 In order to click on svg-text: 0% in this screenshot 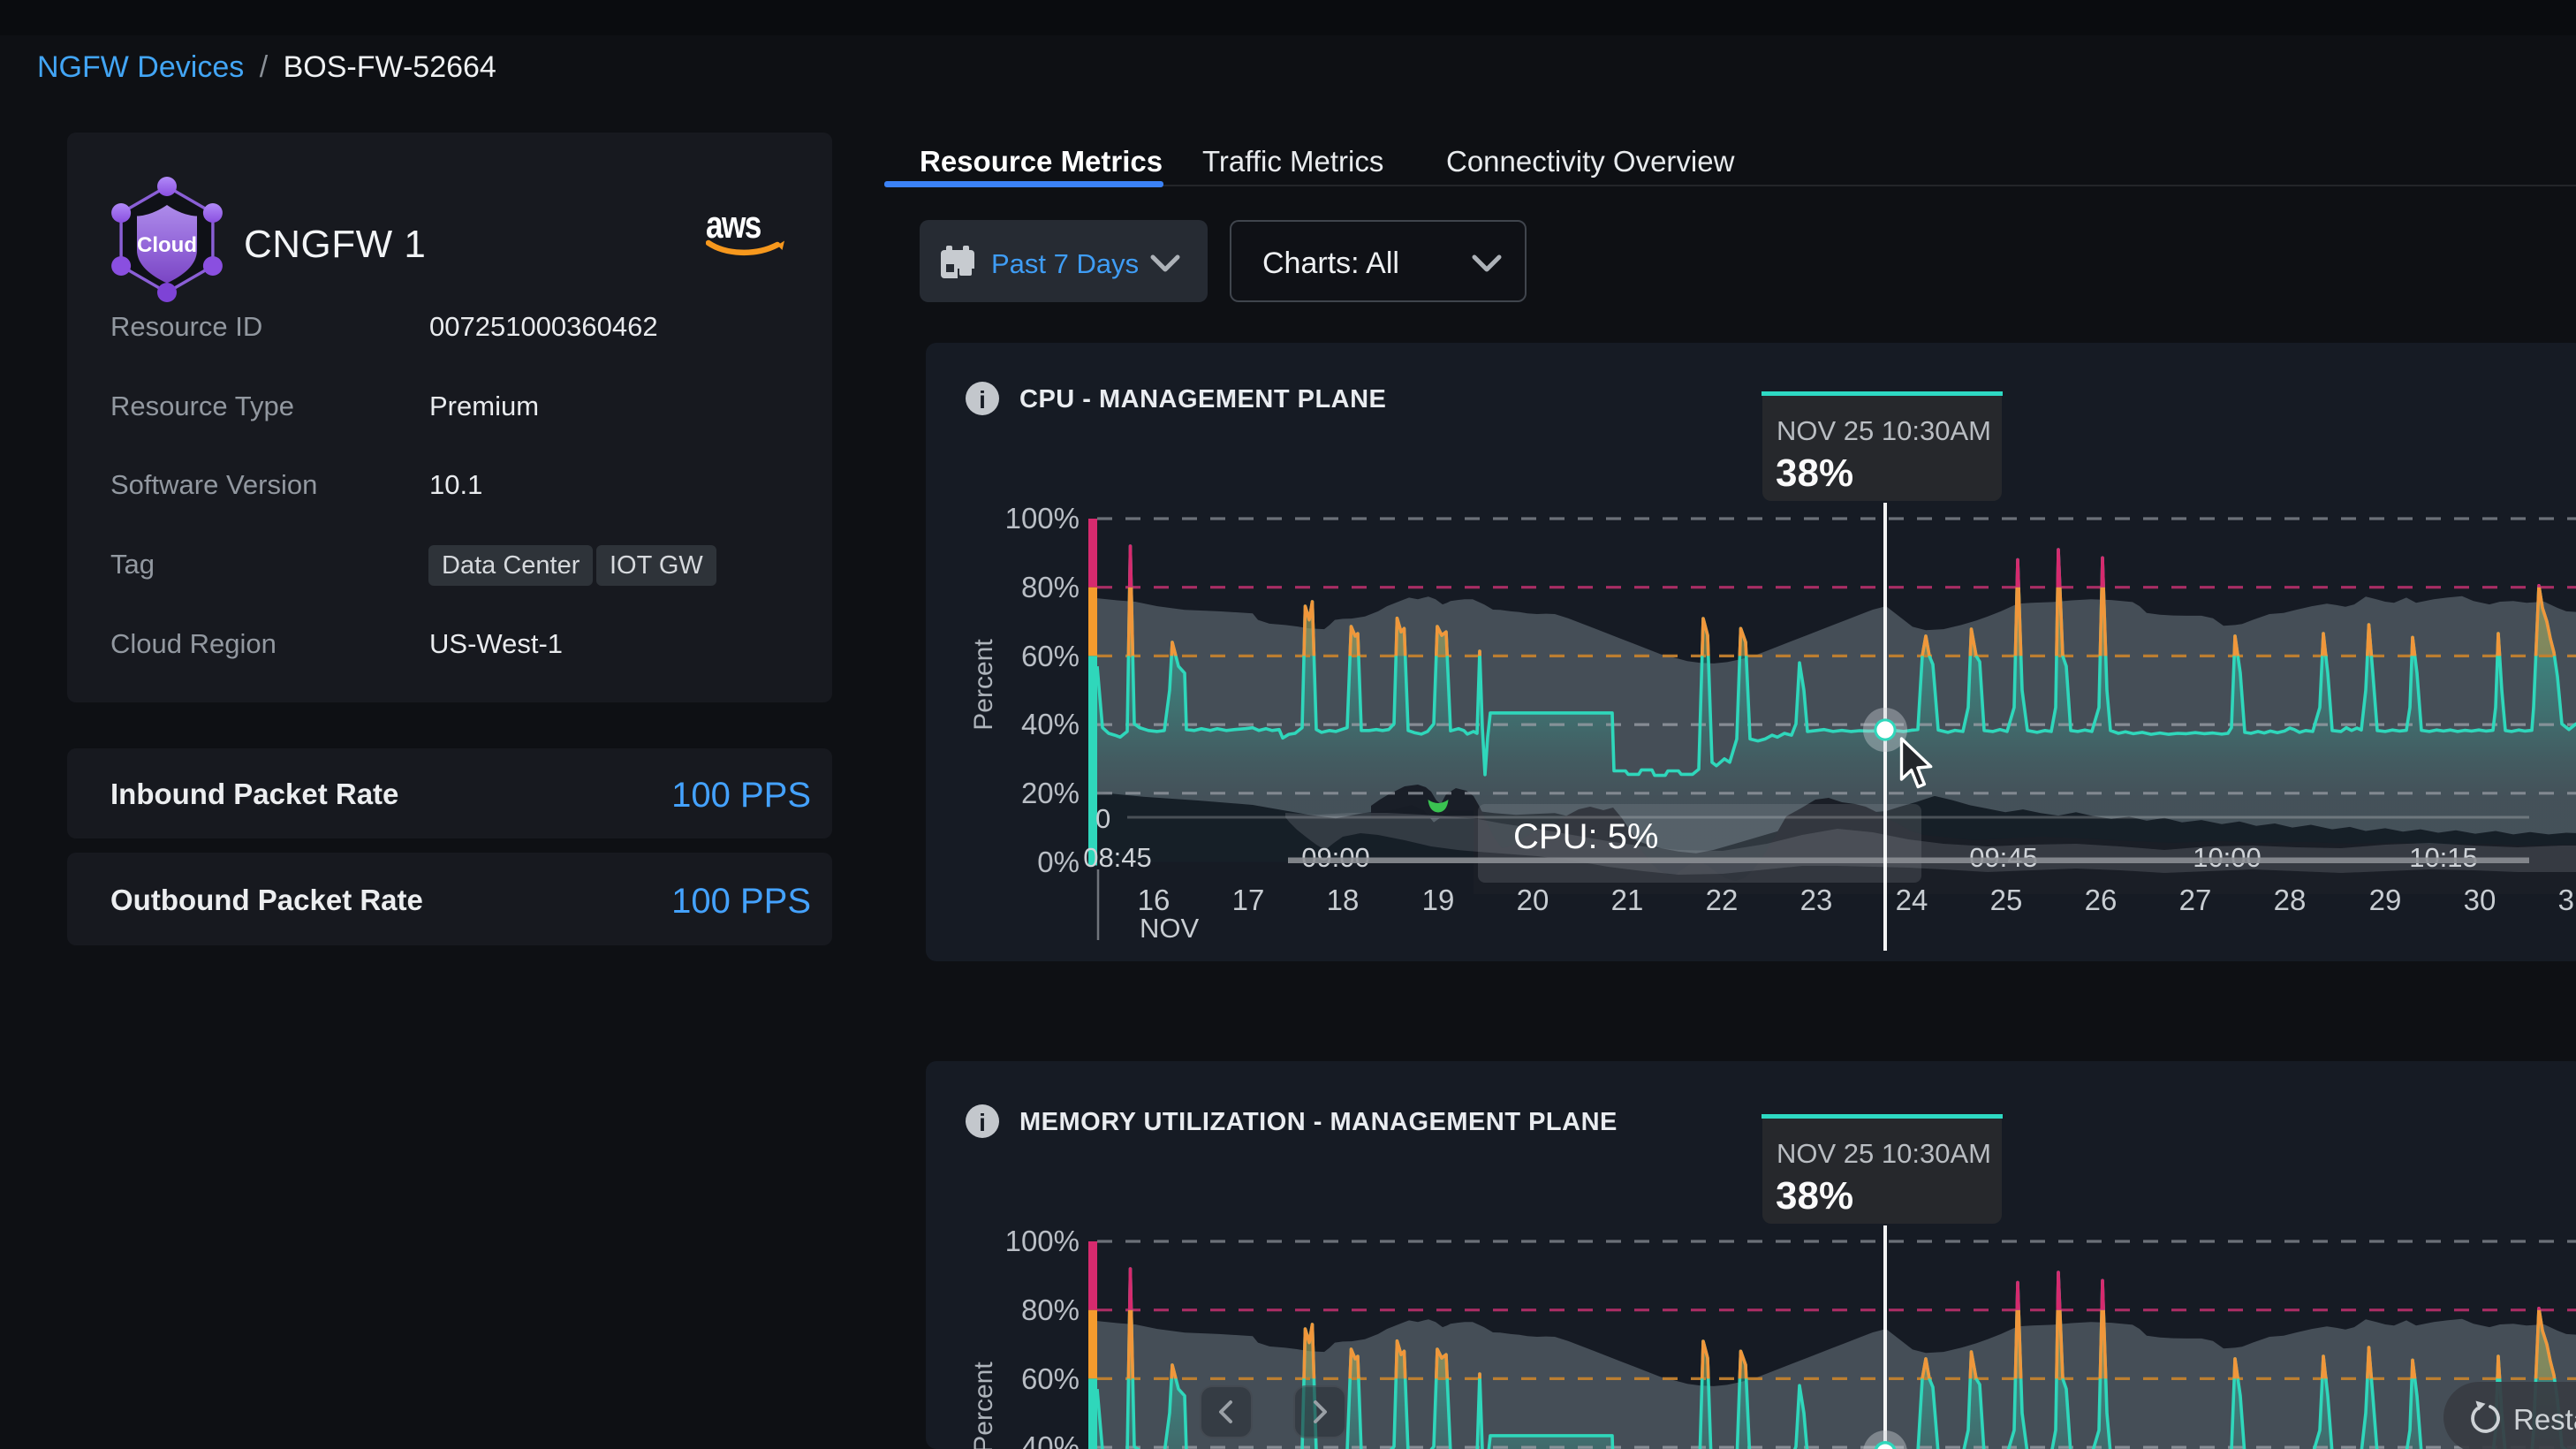, I will do `click(1058, 862)`.